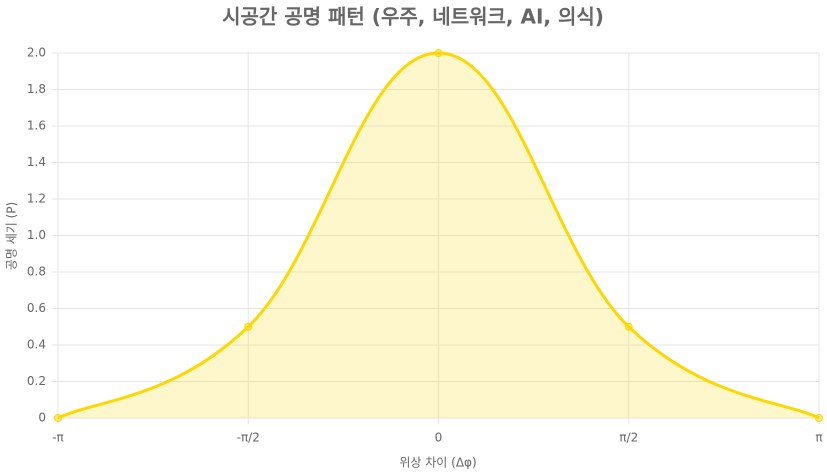 This screenshot has height=475, width=827. Describe the element at coordinates (36, 308) in the screenshot. I see `y-tick-label: 0.6` at that location.